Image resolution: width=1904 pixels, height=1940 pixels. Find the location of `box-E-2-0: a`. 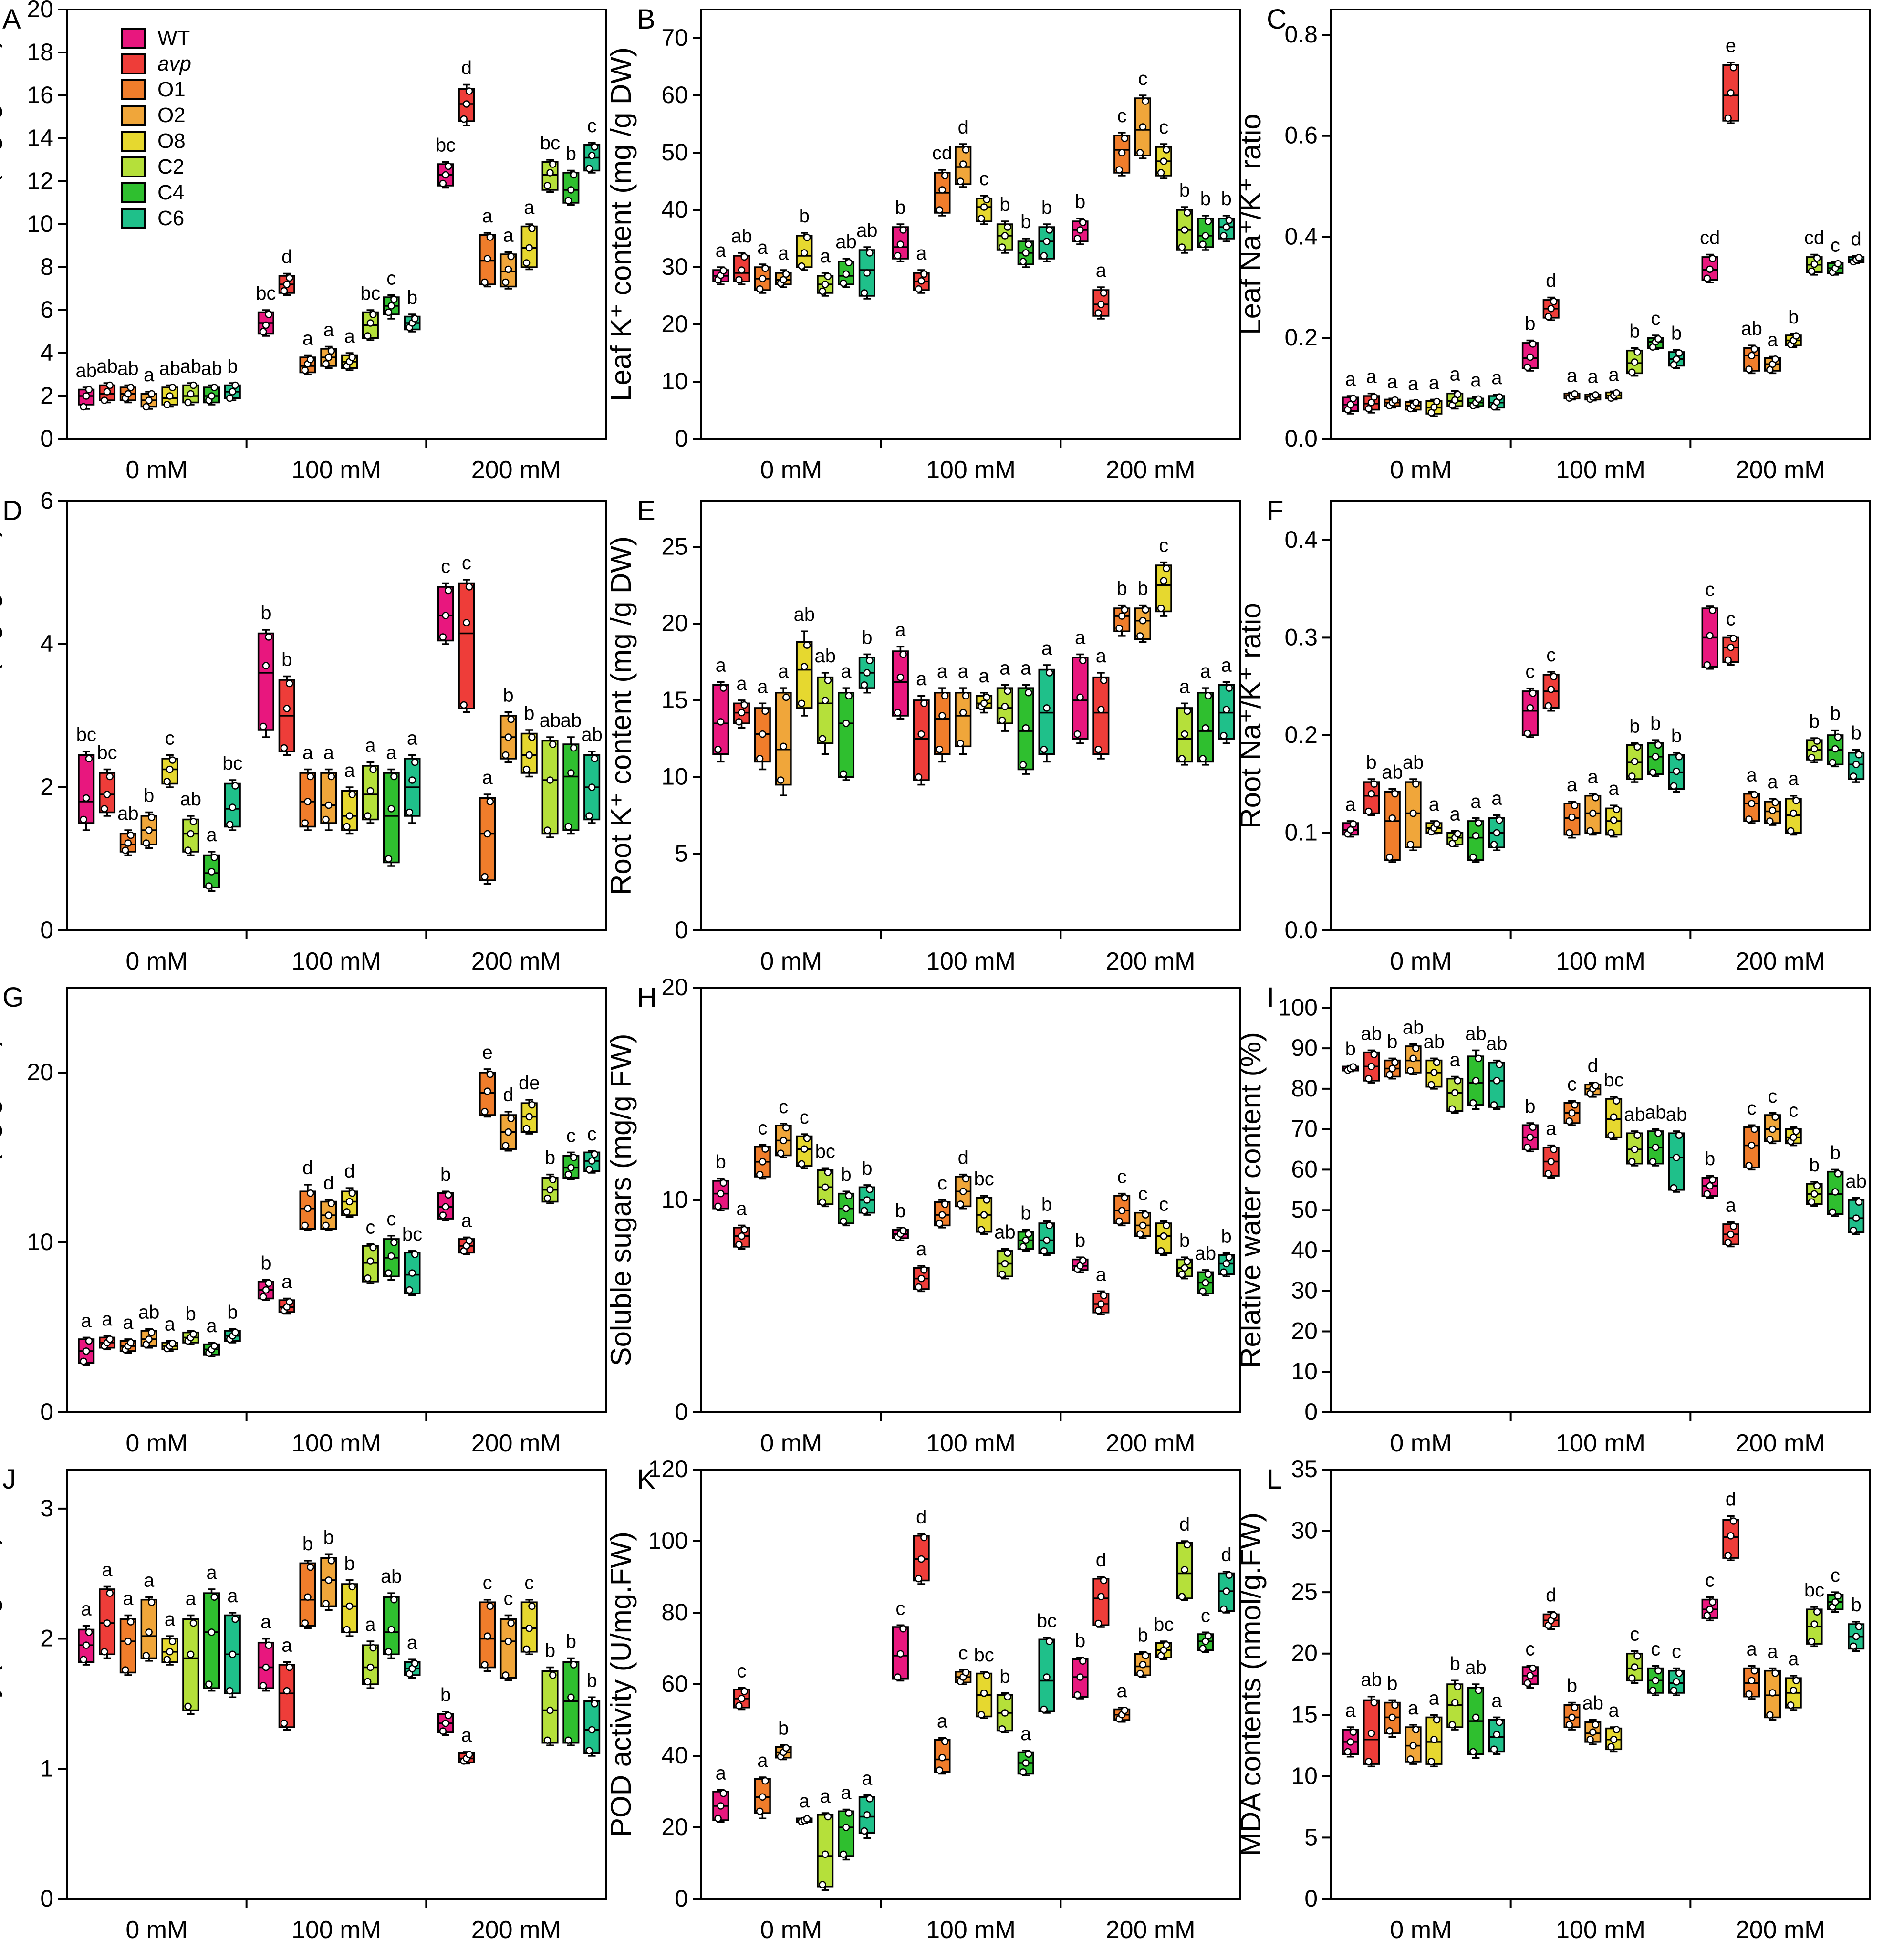

box-E-2-0: a is located at coordinates (1080, 685).